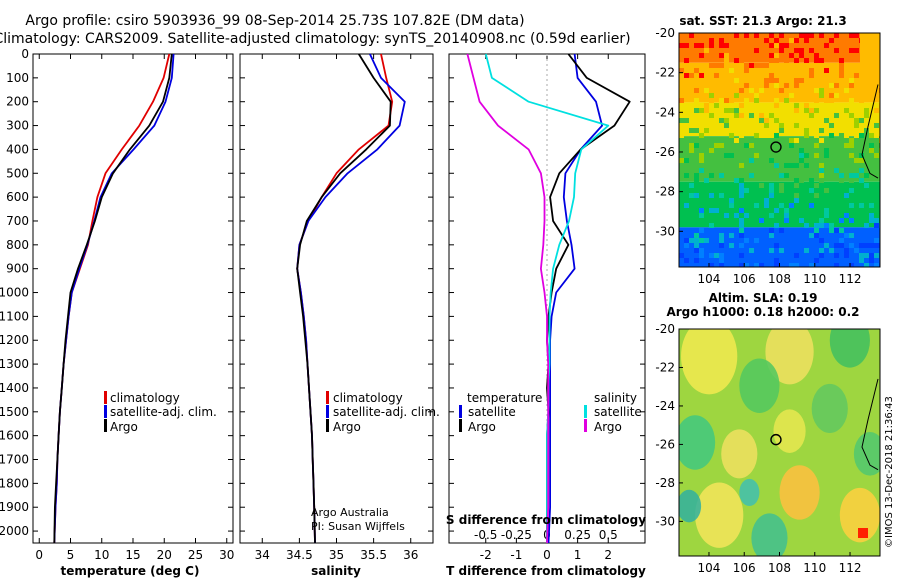 The image size is (900, 580). I want to click on legend-s-satellite-mark, so click(585, 411).